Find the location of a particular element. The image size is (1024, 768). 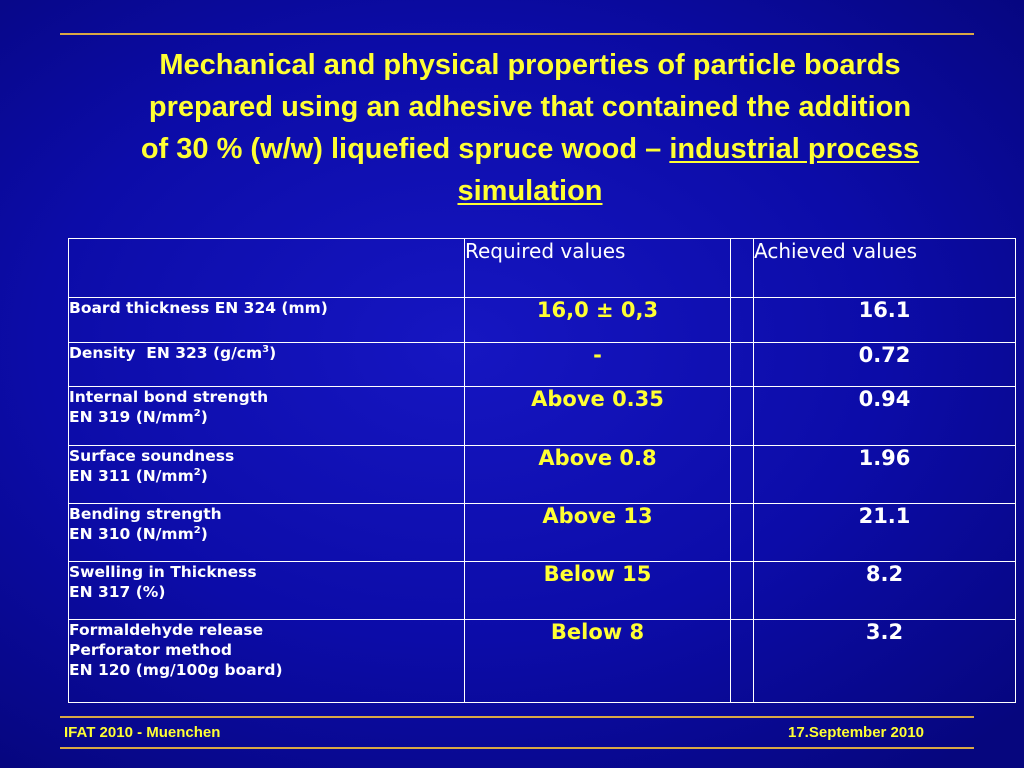

top-divider is located at coordinates (517, 34).